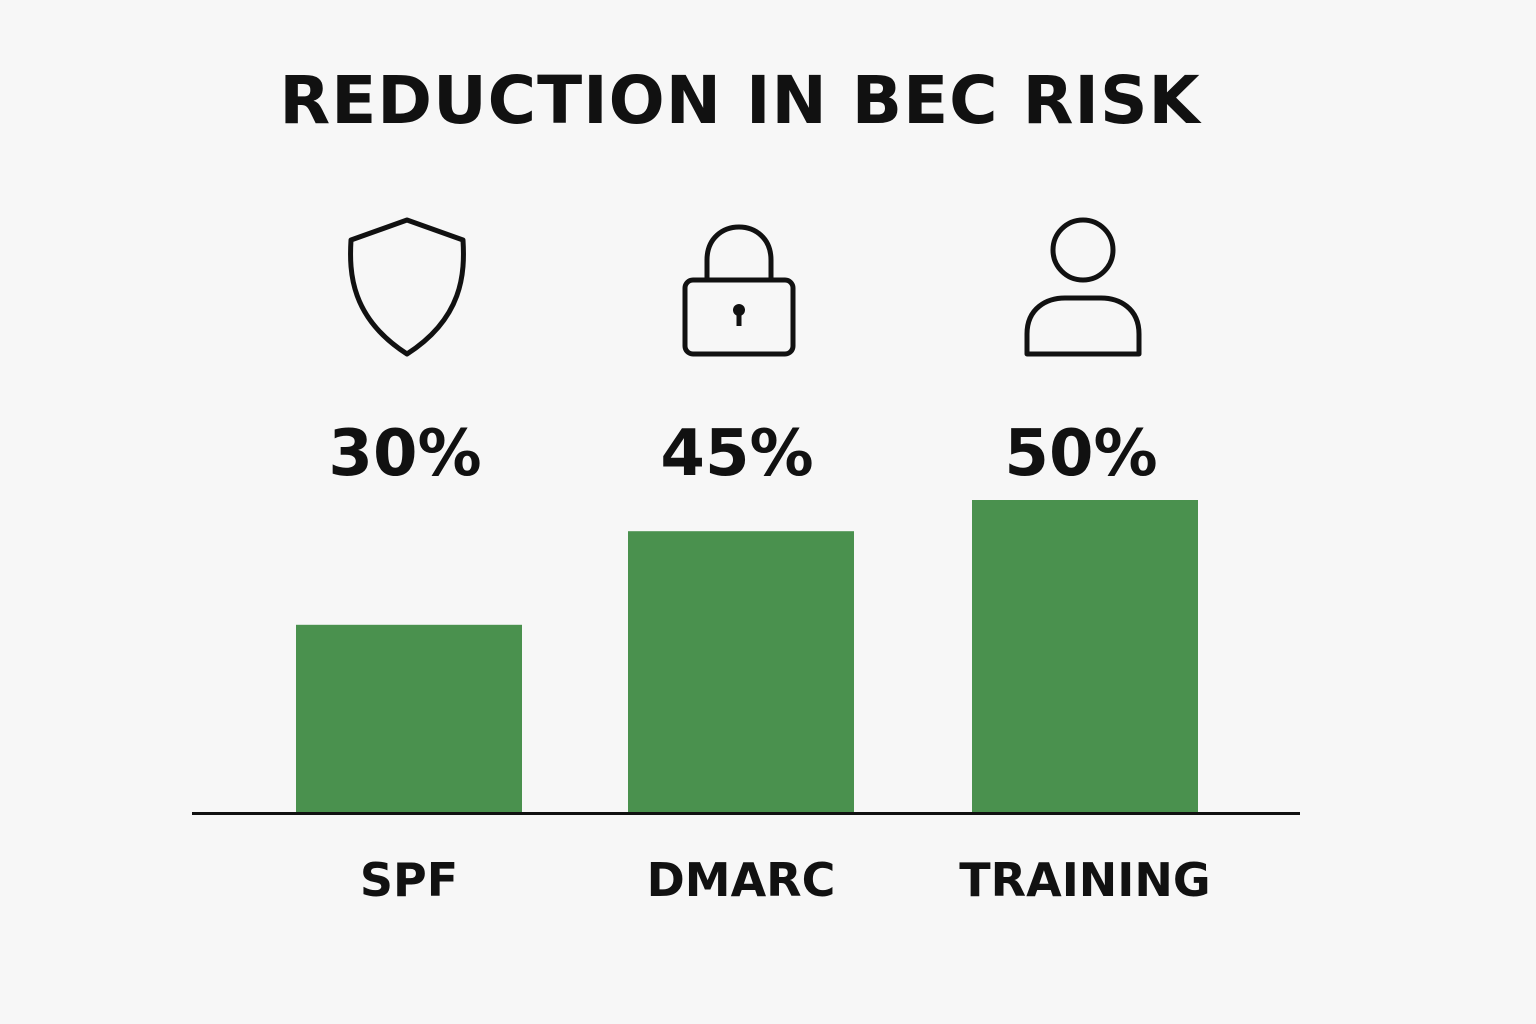  Describe the element at coordinates (1084, 880) in the screenshot. I see `category-label: TRAINING` at that location.